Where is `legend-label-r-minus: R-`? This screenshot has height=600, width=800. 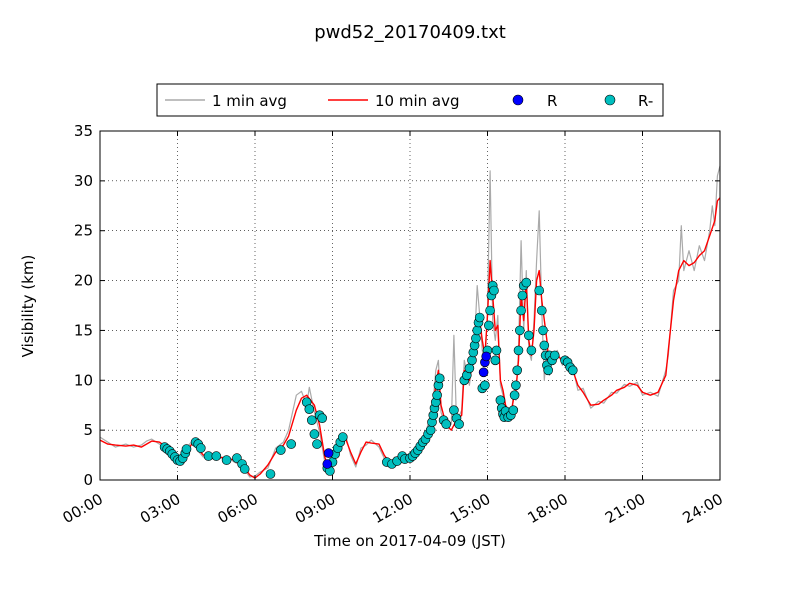 legend-label-r-minus: R- is located at coordinates (645, 101).